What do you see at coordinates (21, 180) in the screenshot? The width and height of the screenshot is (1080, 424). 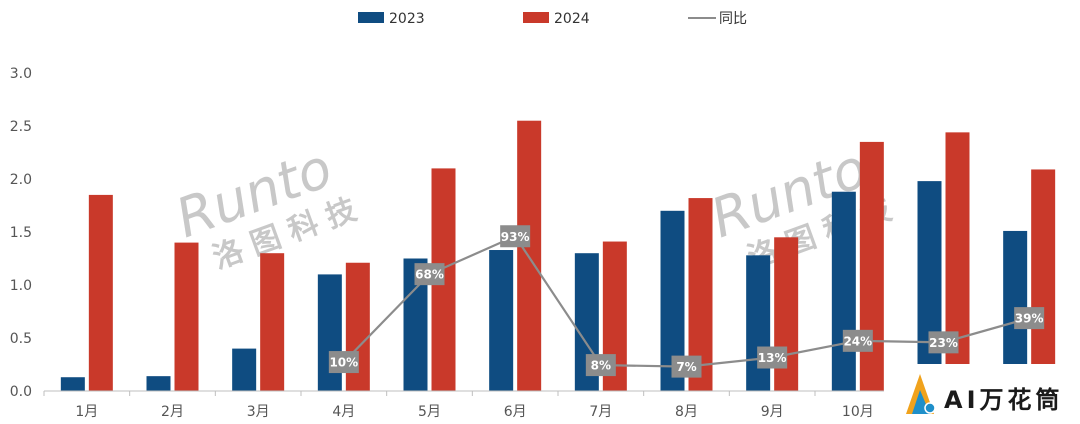 I see `y-tick-label: 2.0` at bounding box center [21, 180].